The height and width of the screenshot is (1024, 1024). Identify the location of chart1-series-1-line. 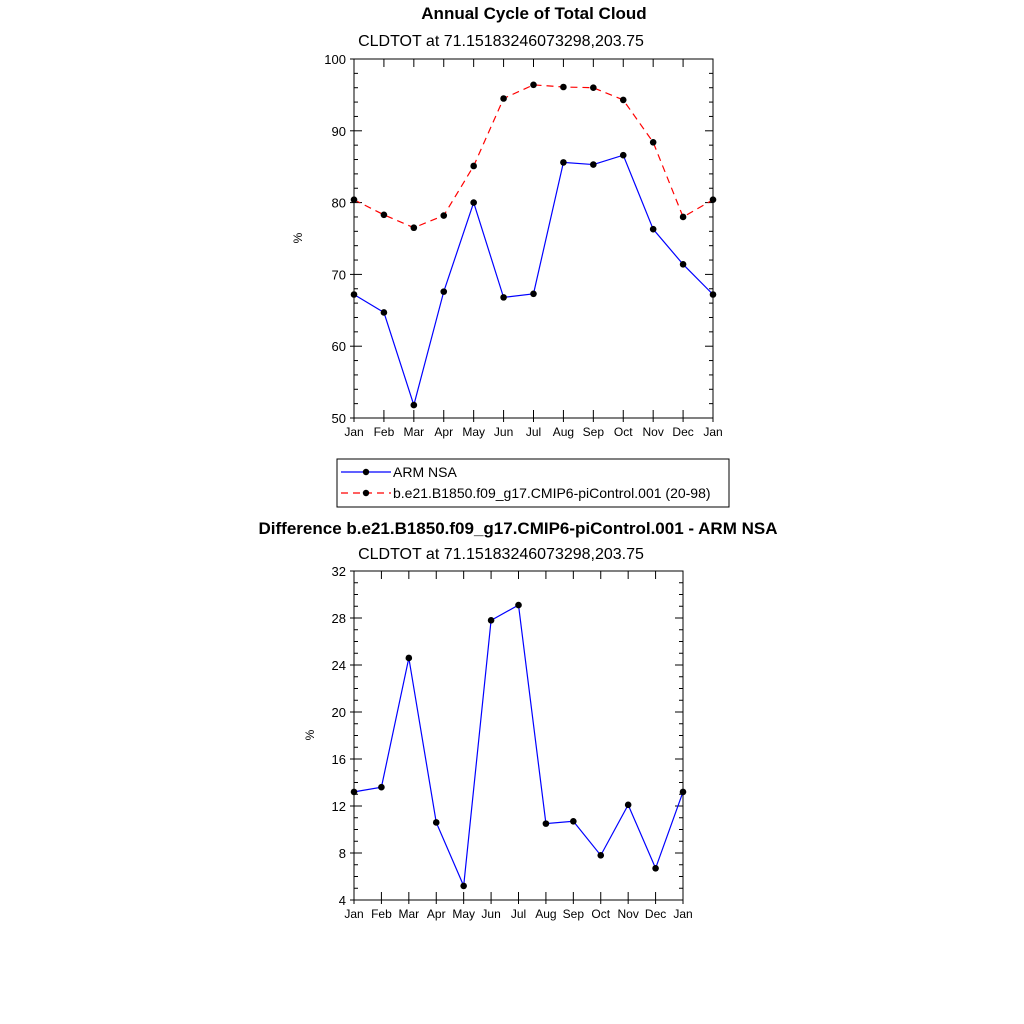
(533, 156).